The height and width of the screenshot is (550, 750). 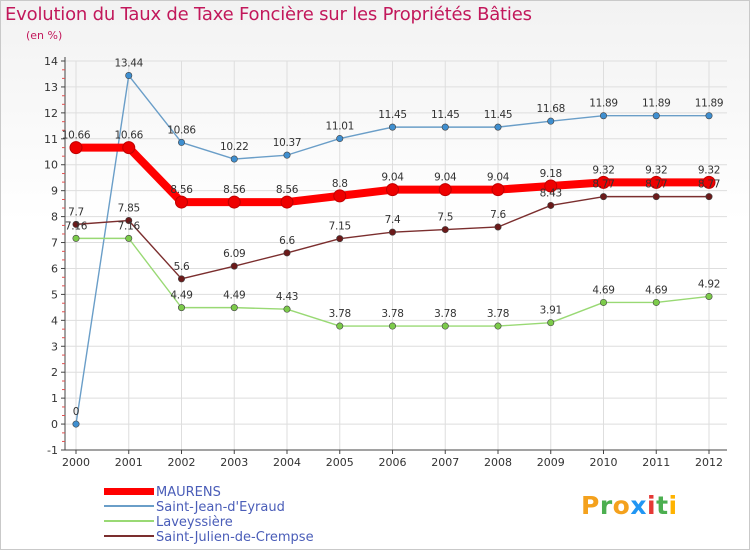 I want to click on x-tick-label: 2012, so click(x=709, y=462).